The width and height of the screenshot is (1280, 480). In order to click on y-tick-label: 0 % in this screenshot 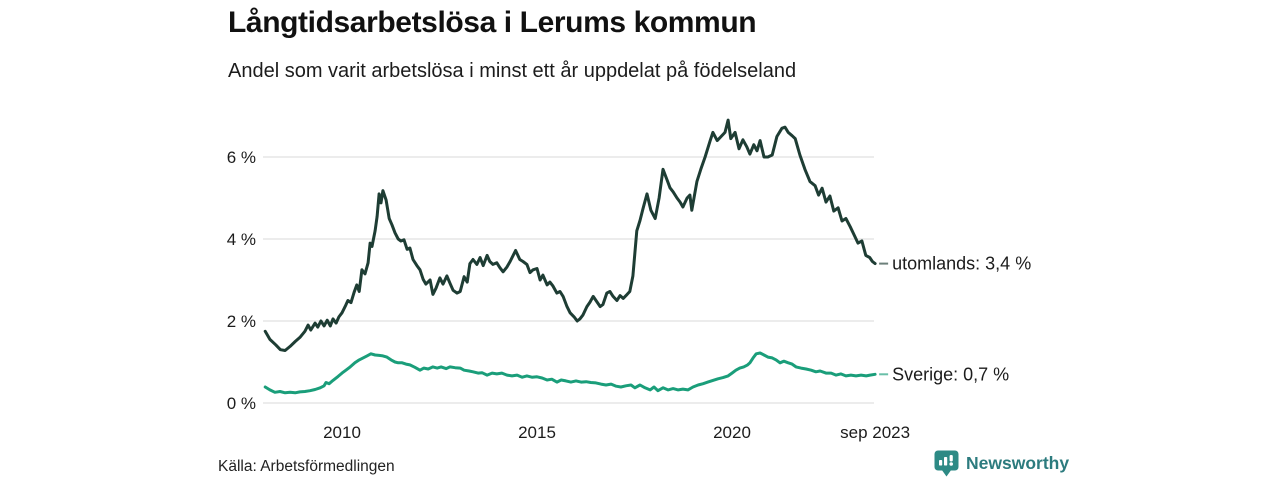, I will do `click(241, 403)`.